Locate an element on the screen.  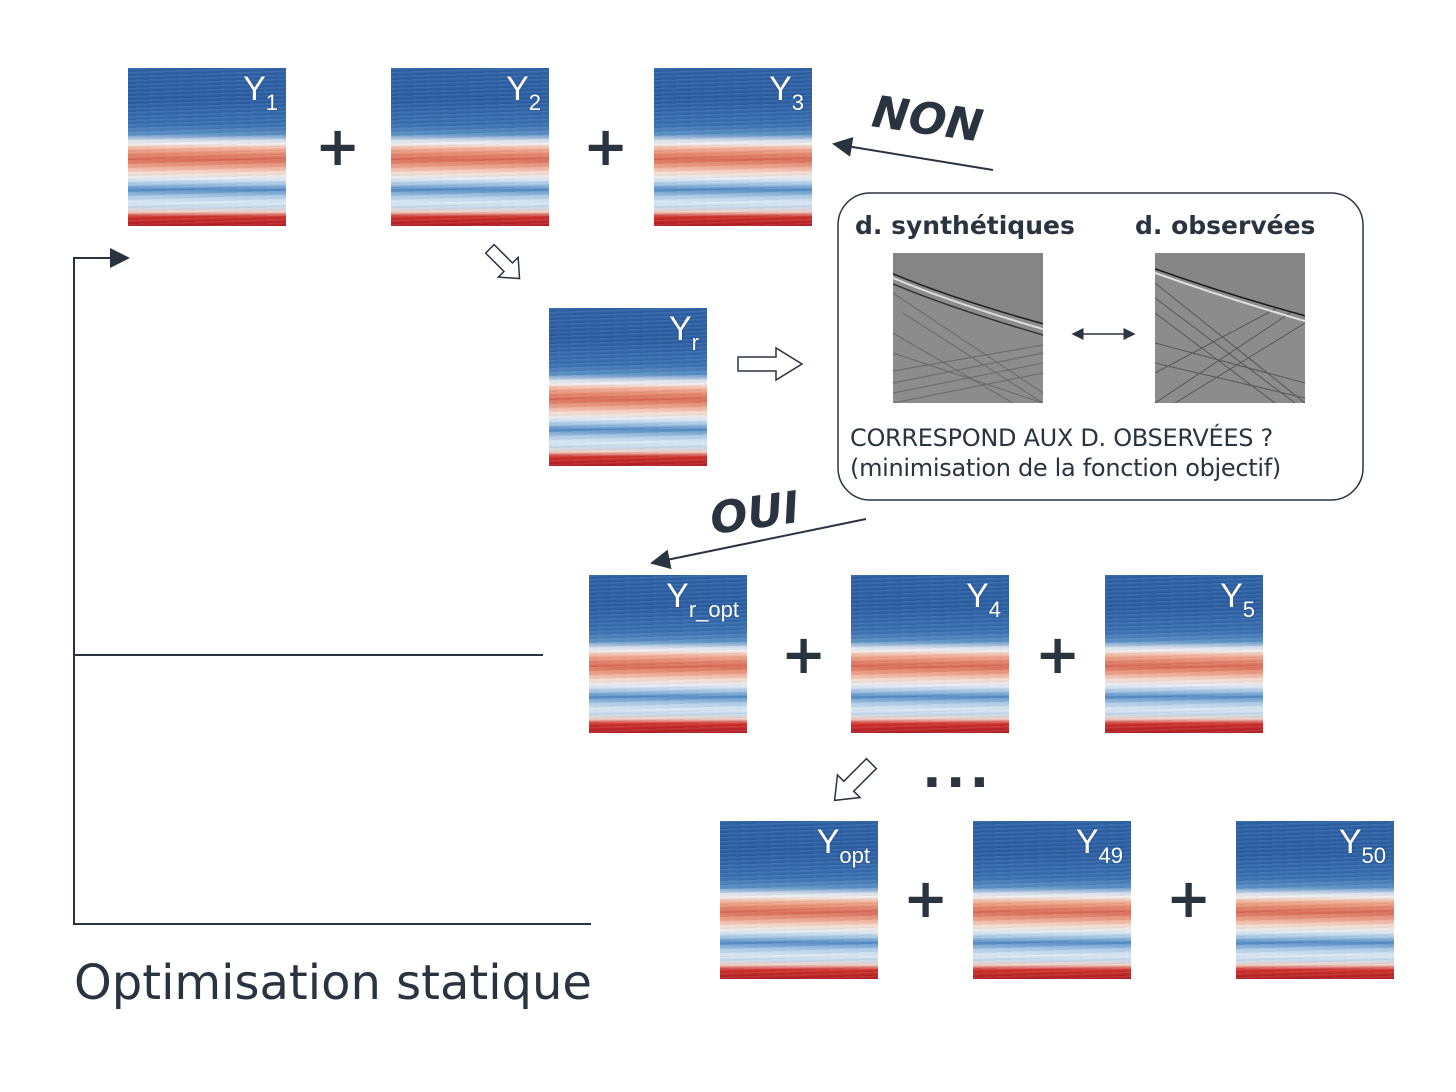
synthetic-label: d. synthétiques is located at coordinates (965, 225).